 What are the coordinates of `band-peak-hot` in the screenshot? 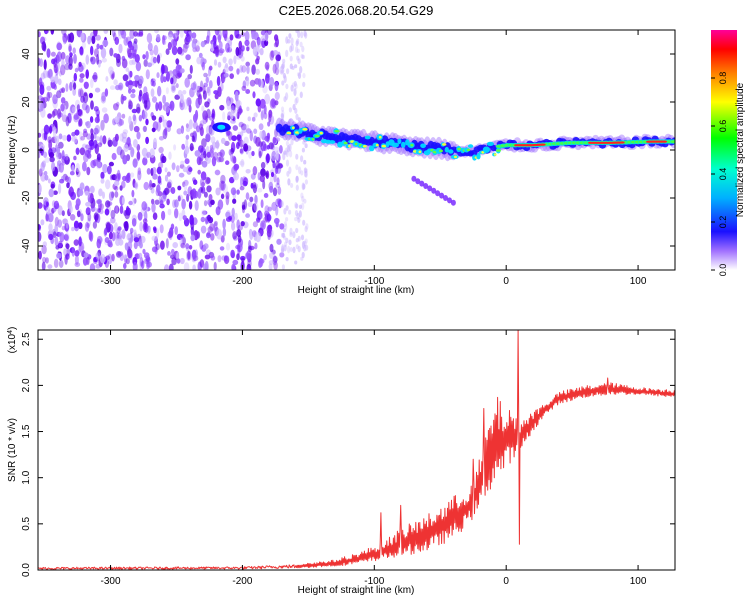 It's located at (444, 144).